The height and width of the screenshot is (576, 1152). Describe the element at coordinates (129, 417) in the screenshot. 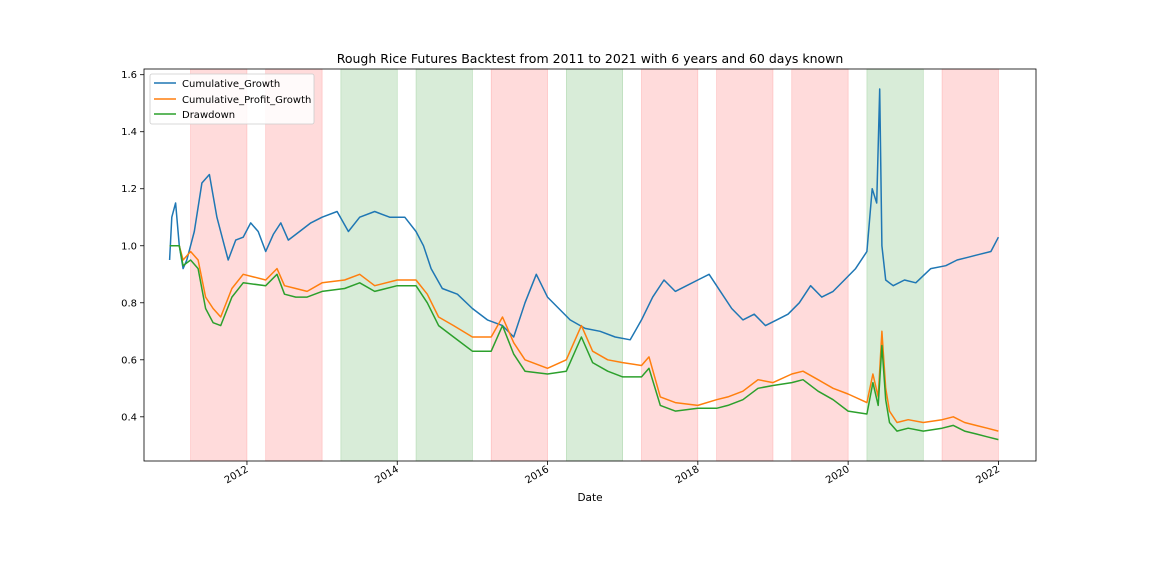

I see `y-tick-label: 0.4` at that location.